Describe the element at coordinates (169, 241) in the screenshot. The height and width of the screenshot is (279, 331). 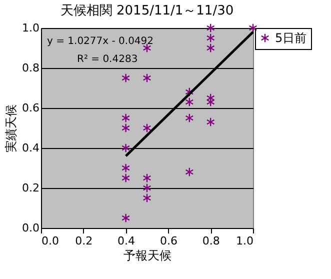
I see `x-tick-label: 0.6` at that location.